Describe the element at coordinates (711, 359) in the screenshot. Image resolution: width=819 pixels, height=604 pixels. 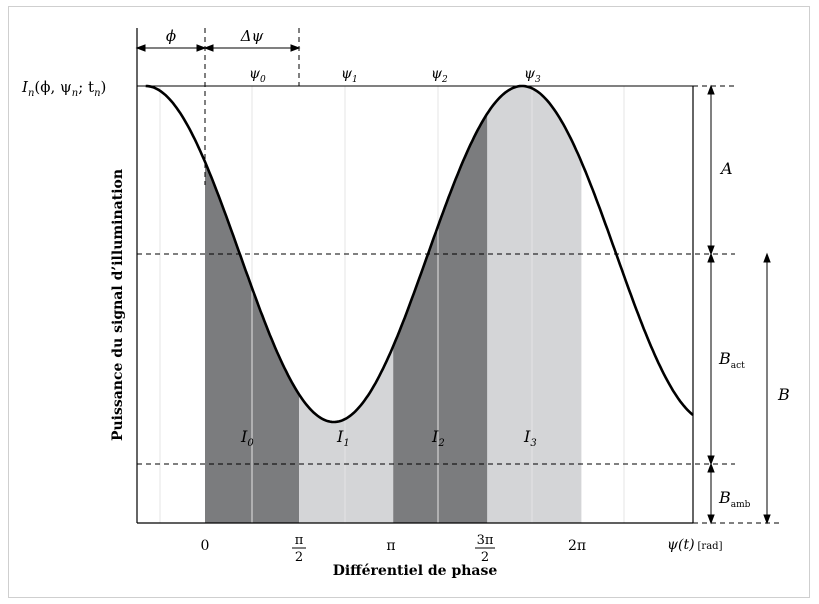
I see `active-offset-arrow` at that location.